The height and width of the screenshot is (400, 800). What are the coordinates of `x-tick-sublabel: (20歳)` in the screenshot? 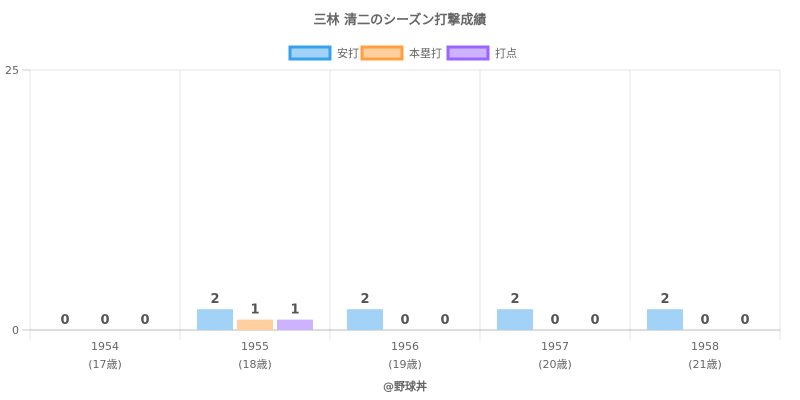 It's located at (555, 364).